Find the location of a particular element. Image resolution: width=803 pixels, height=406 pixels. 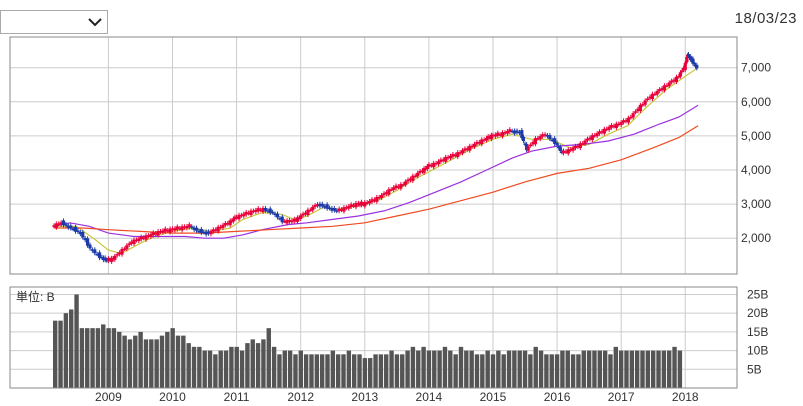

volume-axis: 5B 10B 15B 20B 25B is located at coordinates (757, 331).